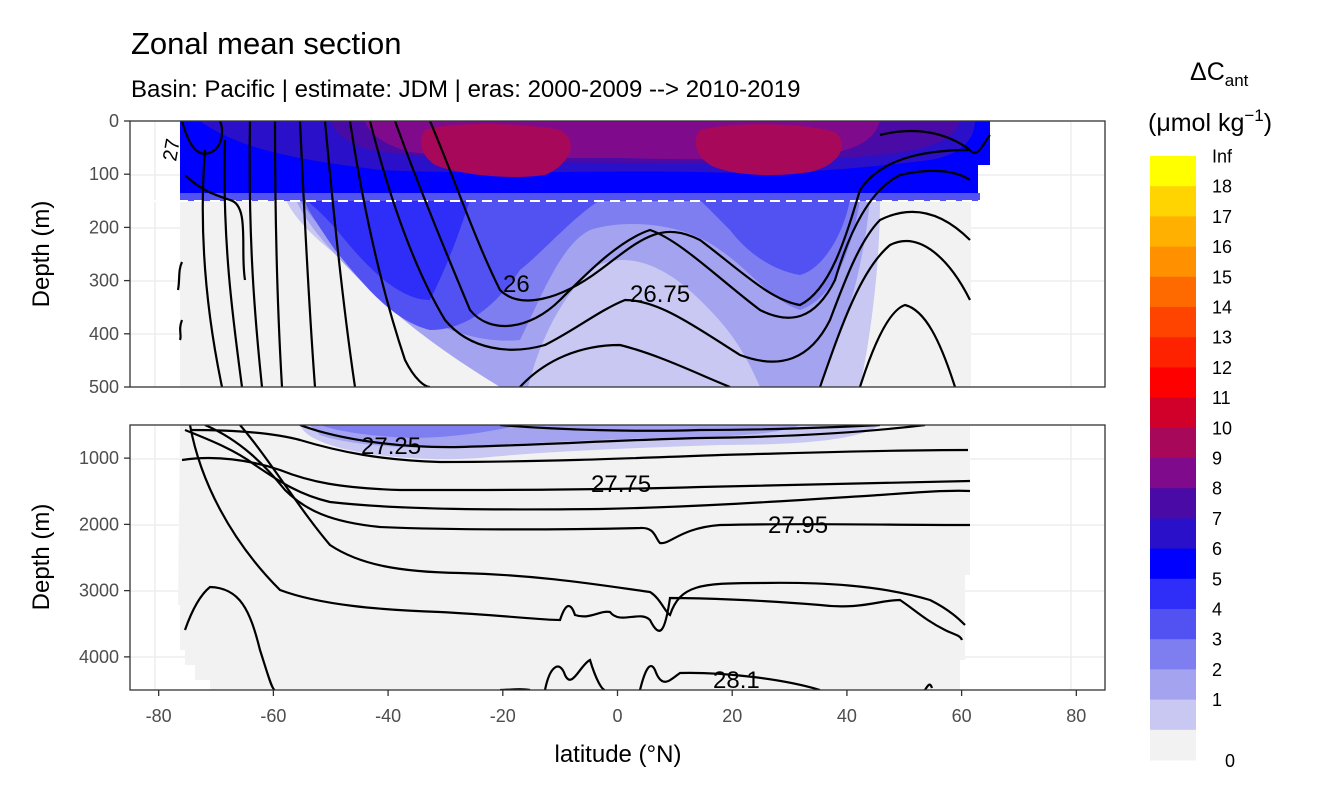  I want to click on chart-title: Zonal mean section, so click(266, 43).